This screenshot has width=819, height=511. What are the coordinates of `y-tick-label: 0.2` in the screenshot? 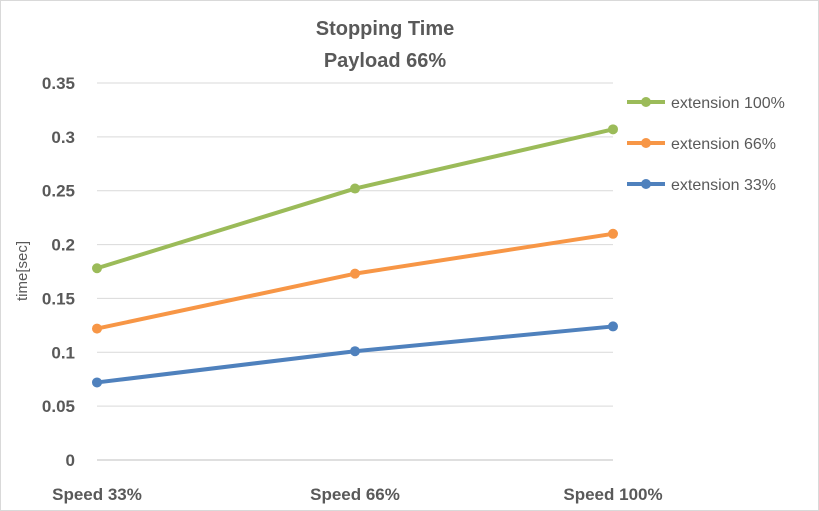 It's located at (63, 245).